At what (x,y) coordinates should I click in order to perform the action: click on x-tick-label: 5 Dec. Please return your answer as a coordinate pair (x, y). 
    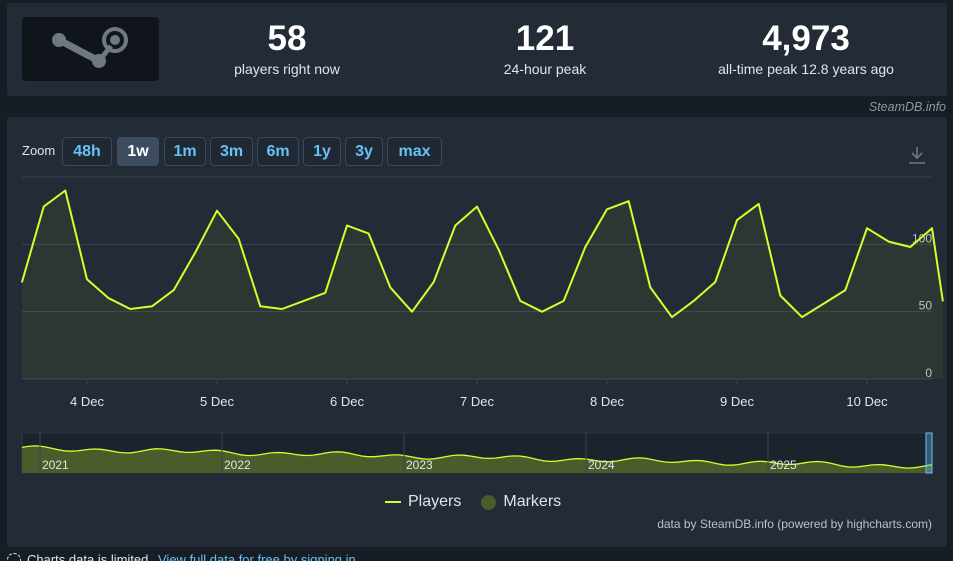
    Looking at the image, I should click on (217, 401).